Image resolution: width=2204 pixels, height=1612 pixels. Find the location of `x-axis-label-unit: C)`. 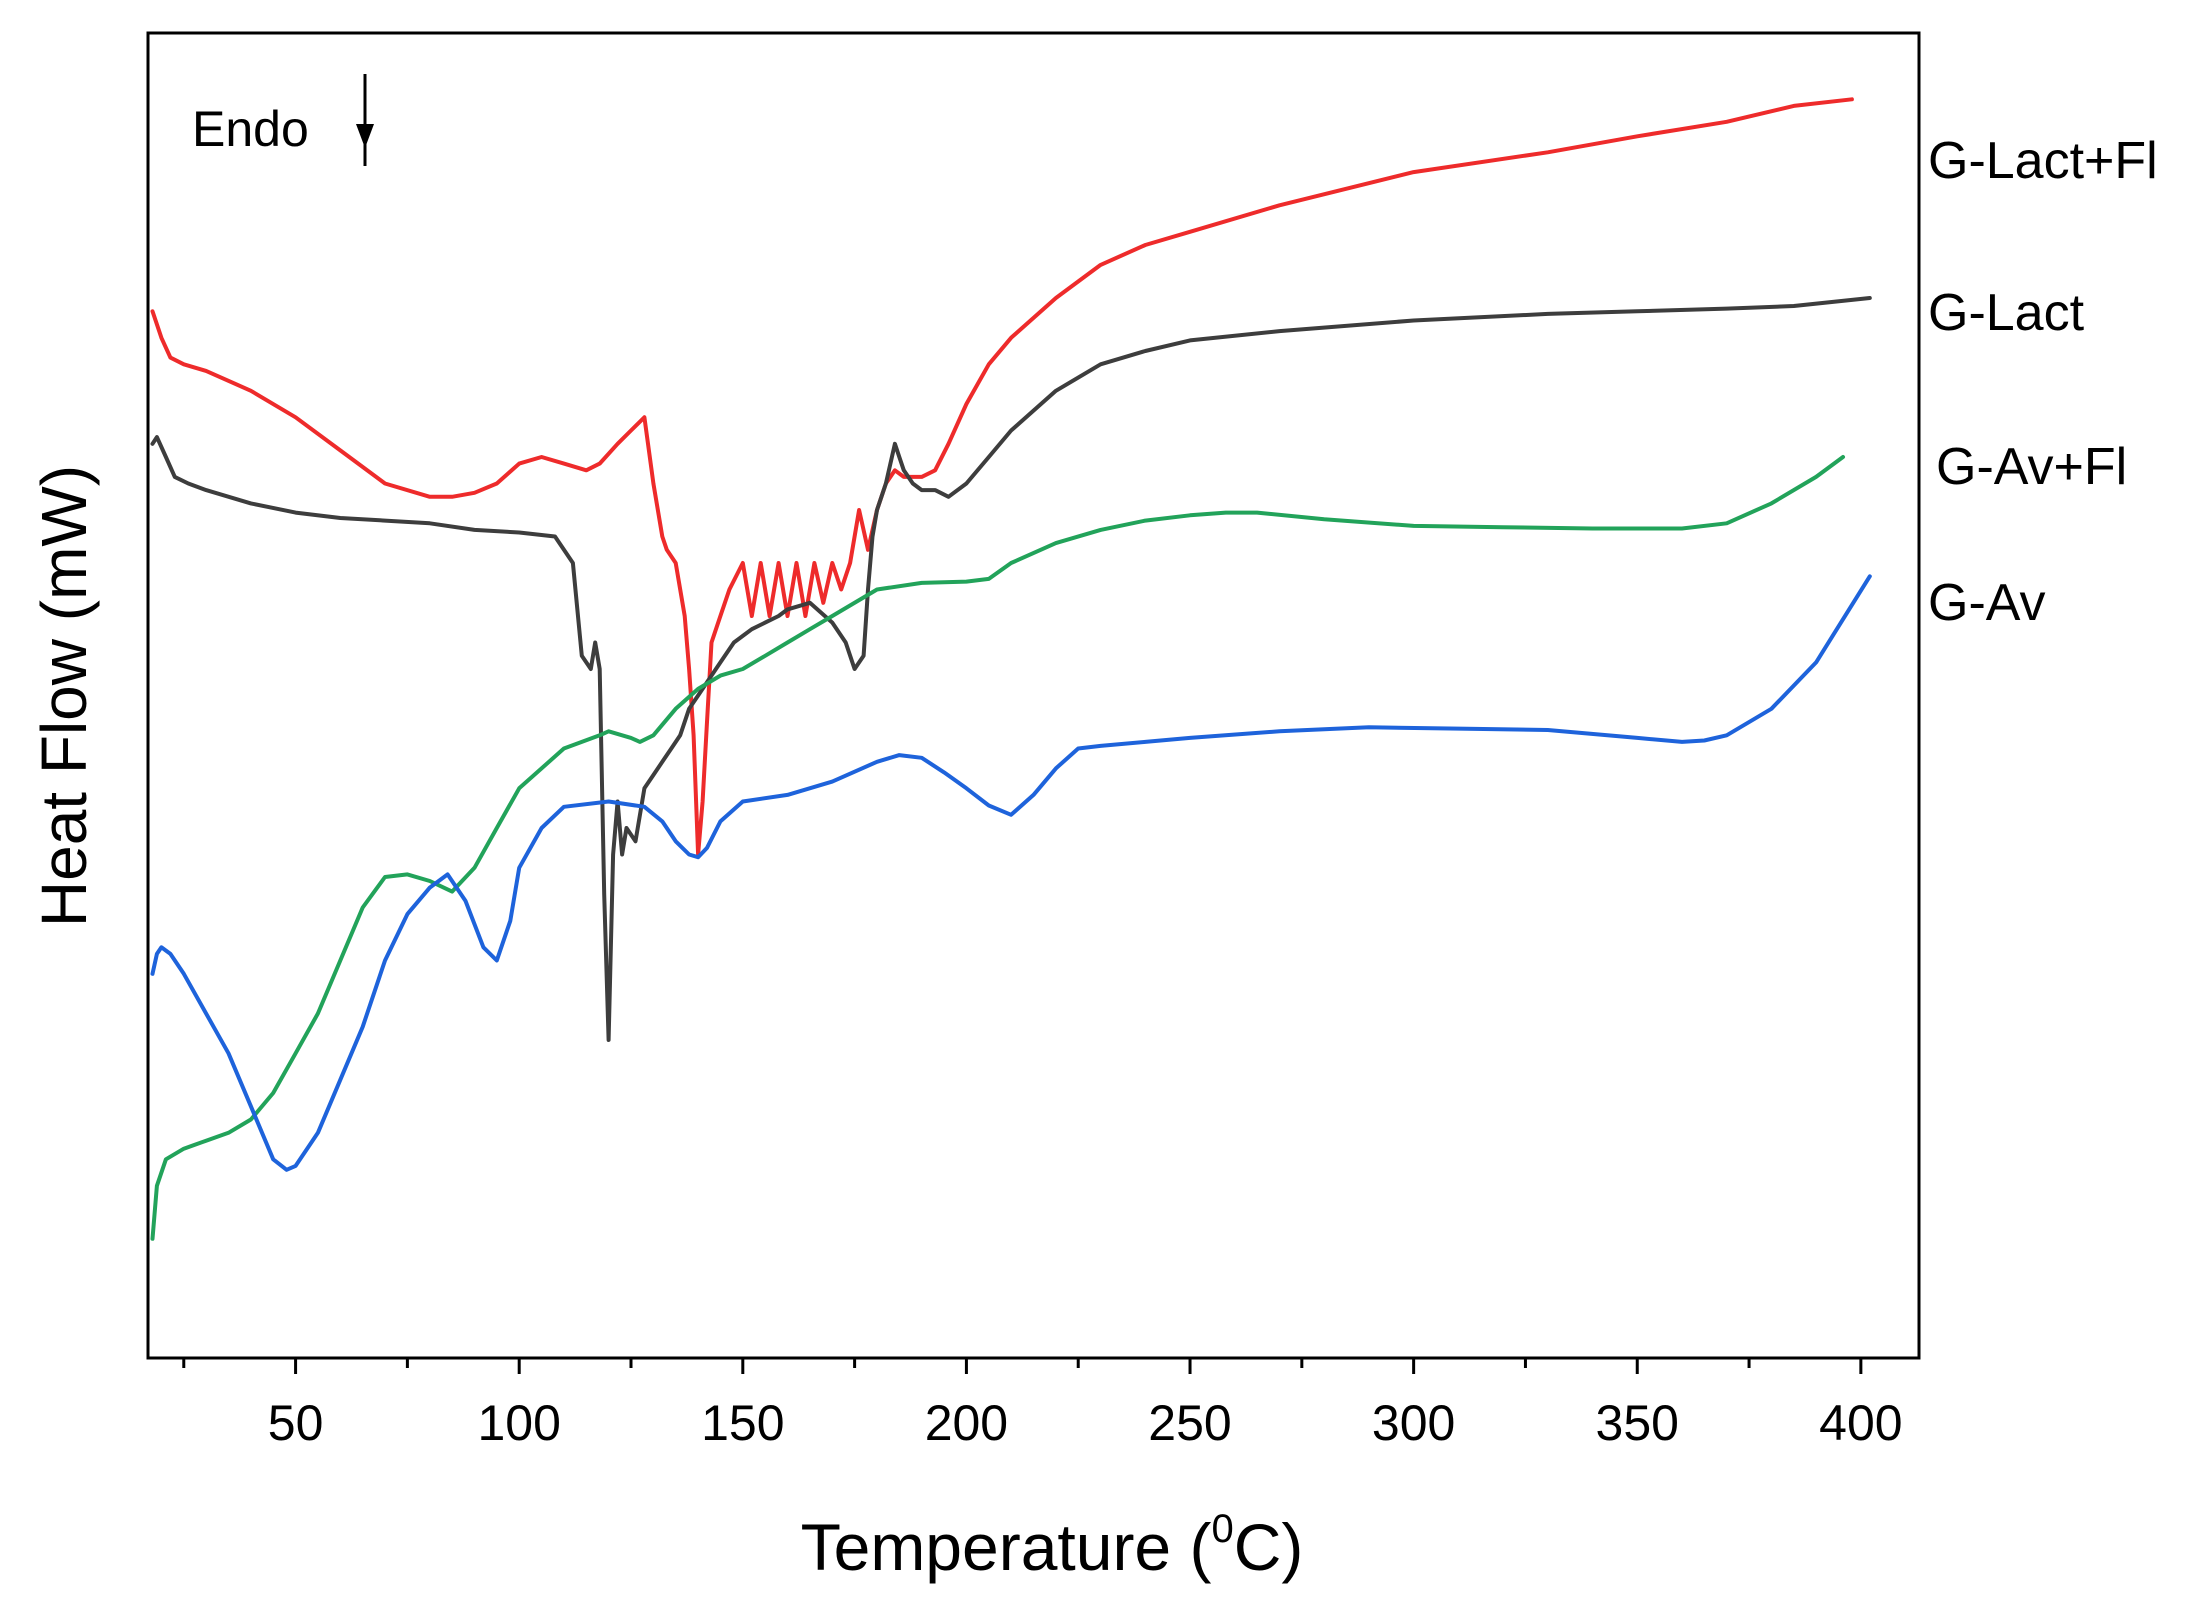

x-axis-label-unit: C) is located at coordinates (1269, 1547).